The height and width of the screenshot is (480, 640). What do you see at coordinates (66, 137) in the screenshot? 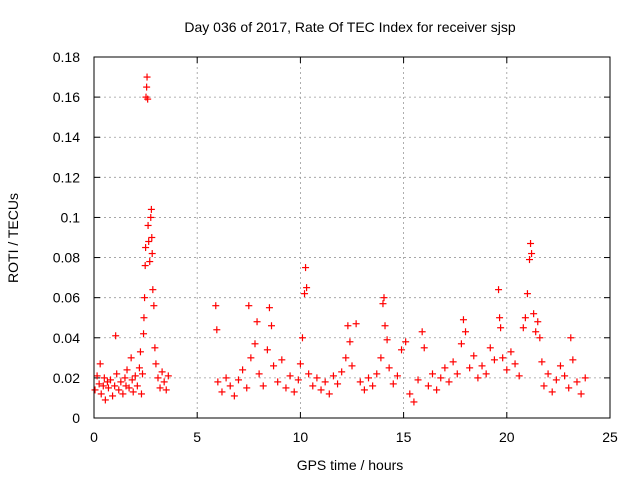
I see `y-tick-label: 0.14` at bounding box center [66, 137].